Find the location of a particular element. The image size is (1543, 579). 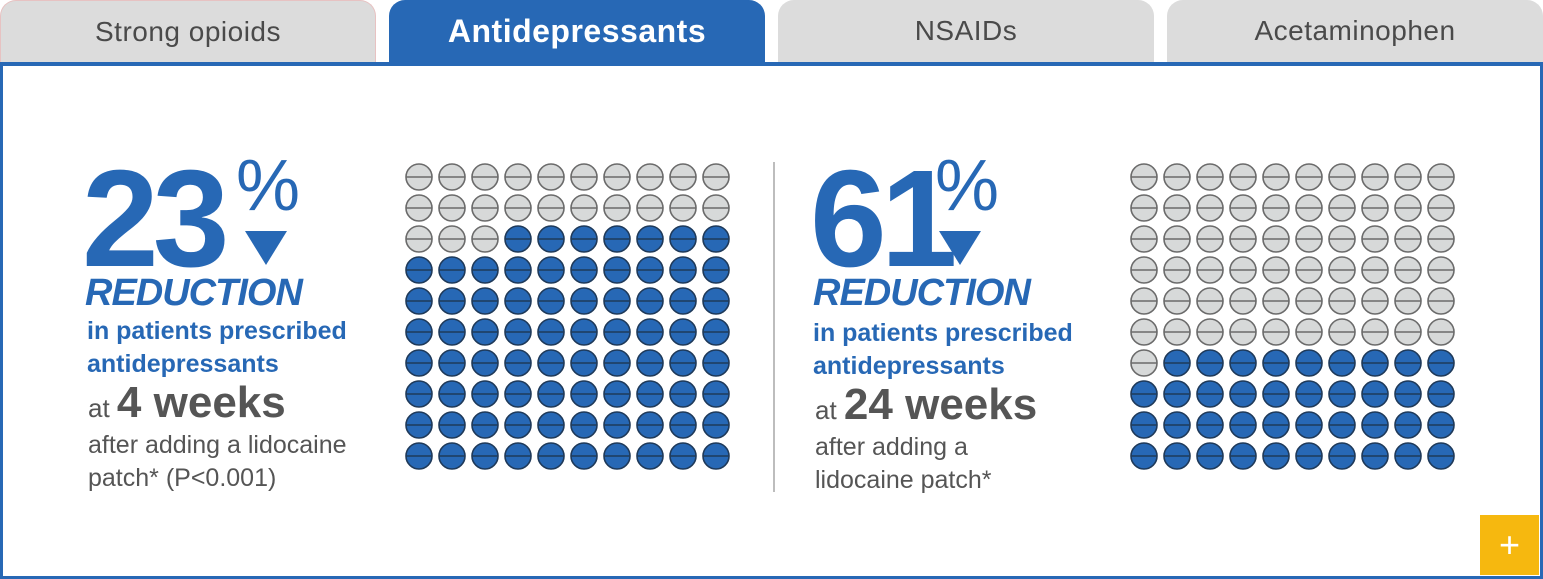

after-line2: lidocaine patch* is located at coordinates (903, 480).